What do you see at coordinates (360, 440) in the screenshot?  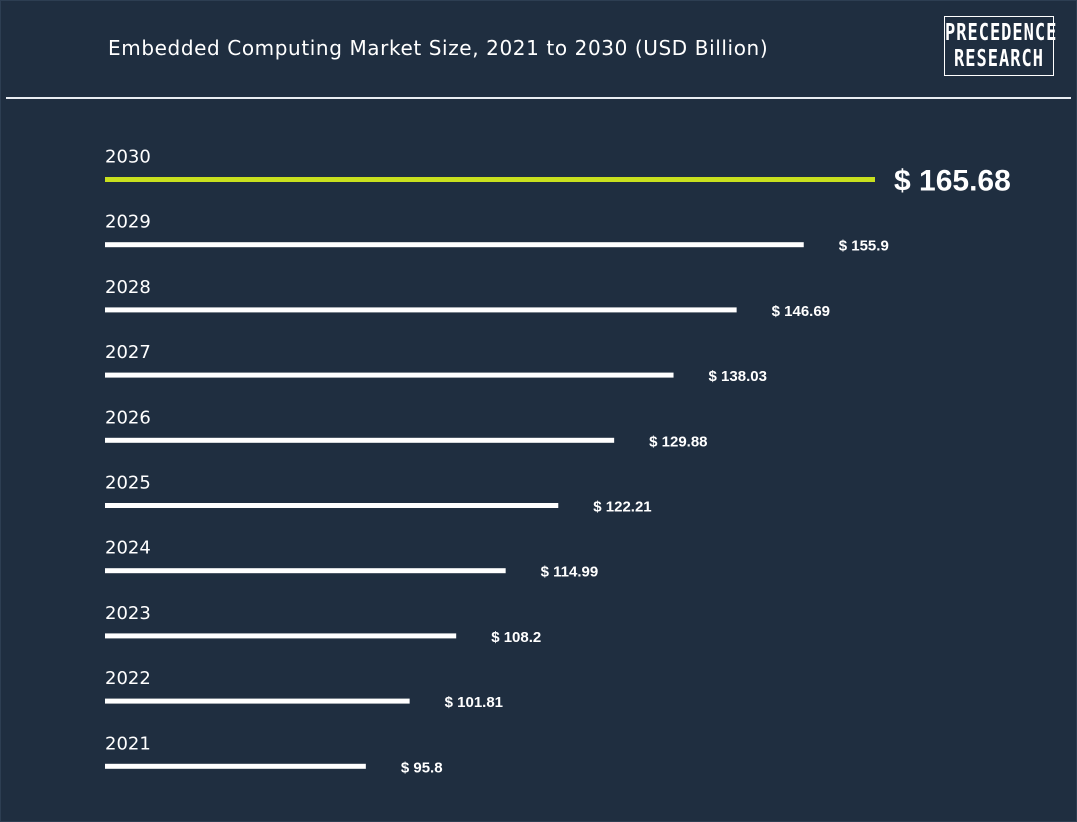 I see `bar-2026` at bounding box center [360, 440].